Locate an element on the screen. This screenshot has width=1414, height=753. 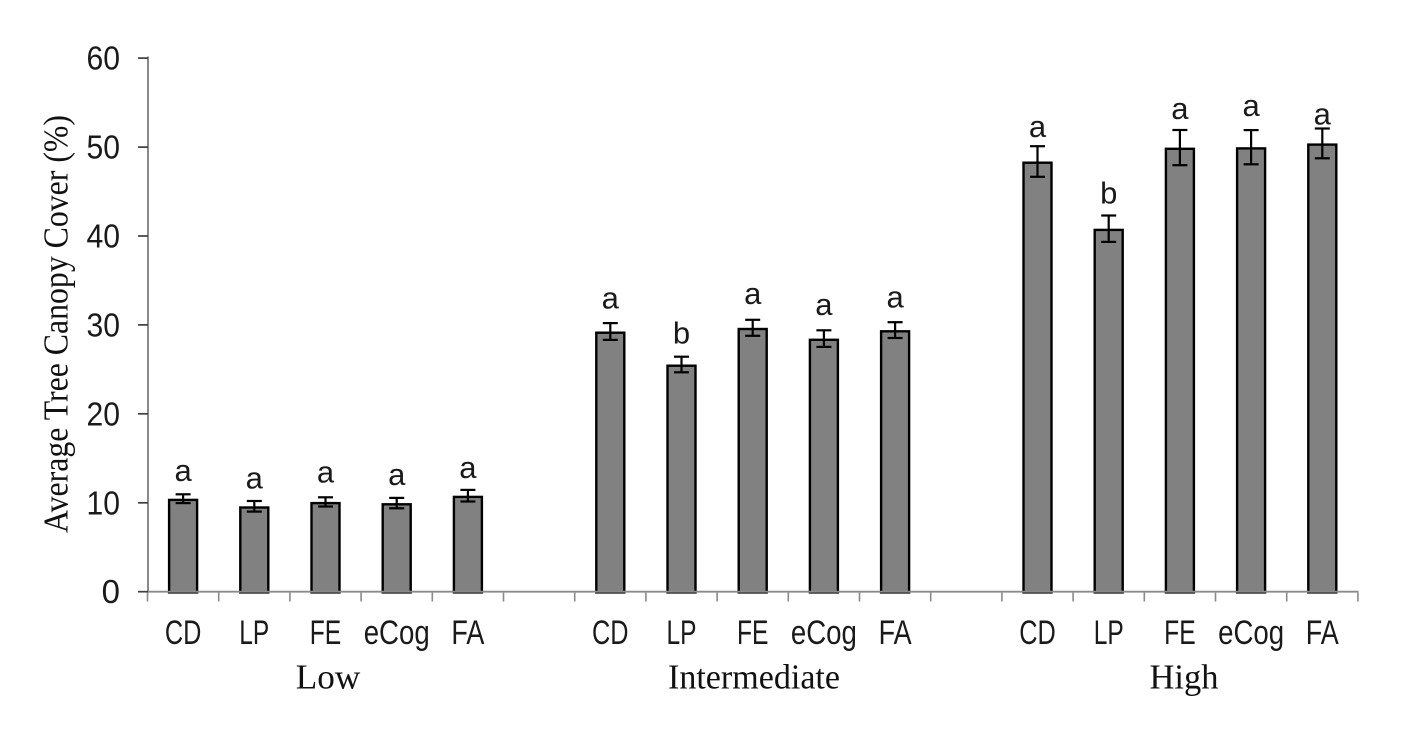
svg-text: 60 is located at coordinates (104, 58).